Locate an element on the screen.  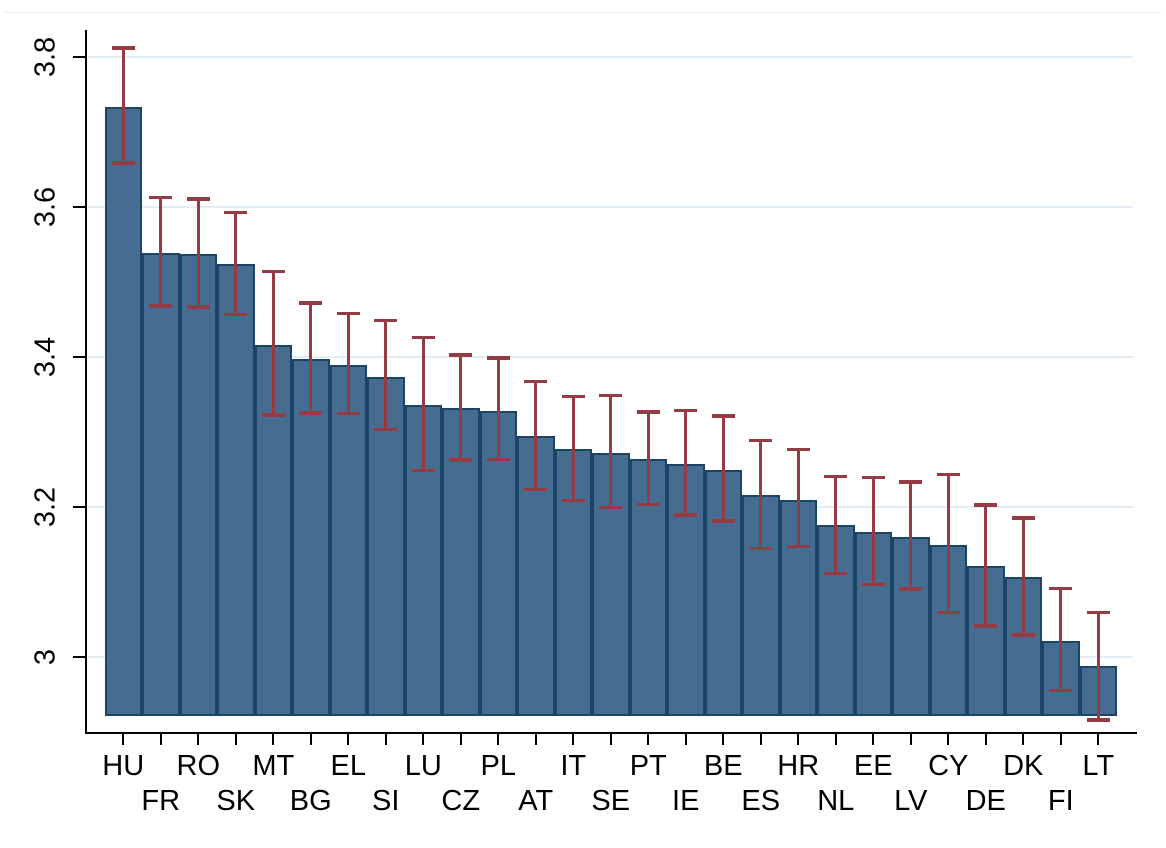
error-bar-SI-cap-top is located at coordinates (386, 320).